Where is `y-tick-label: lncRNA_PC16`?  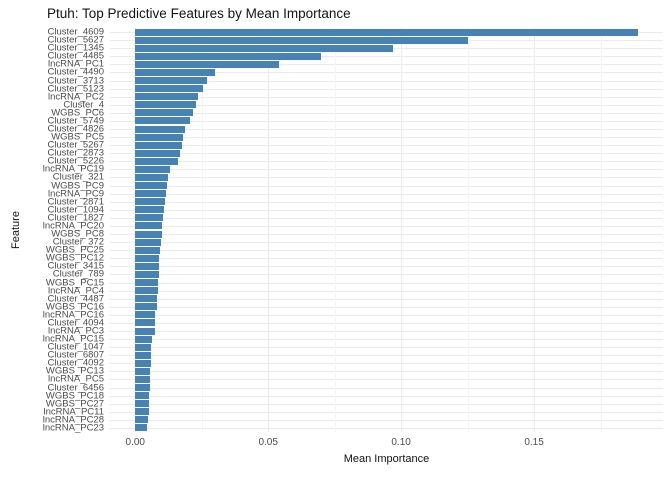
y-tick-label: lncRNA_PC16 is located at coordinates (73, 315).